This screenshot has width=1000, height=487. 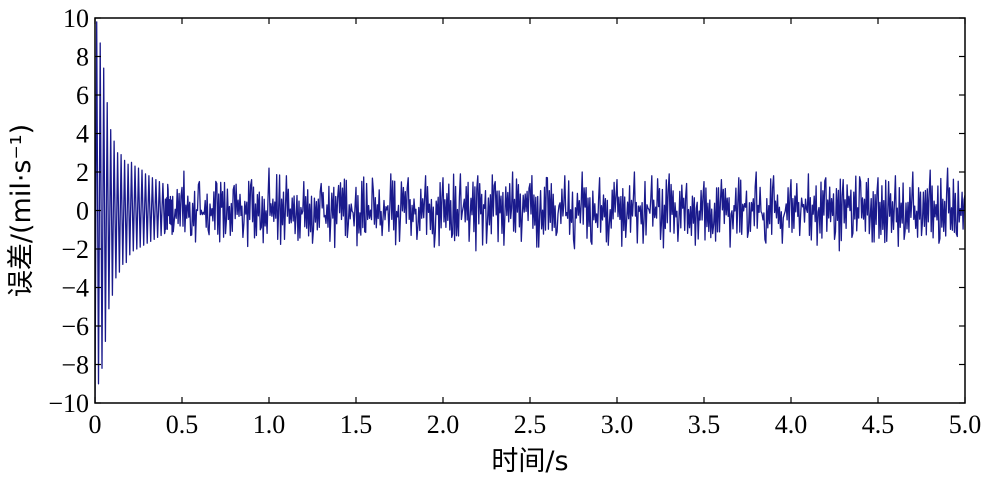 I want to click on x-tick-label: 3.5, so click(x=704, y=424).